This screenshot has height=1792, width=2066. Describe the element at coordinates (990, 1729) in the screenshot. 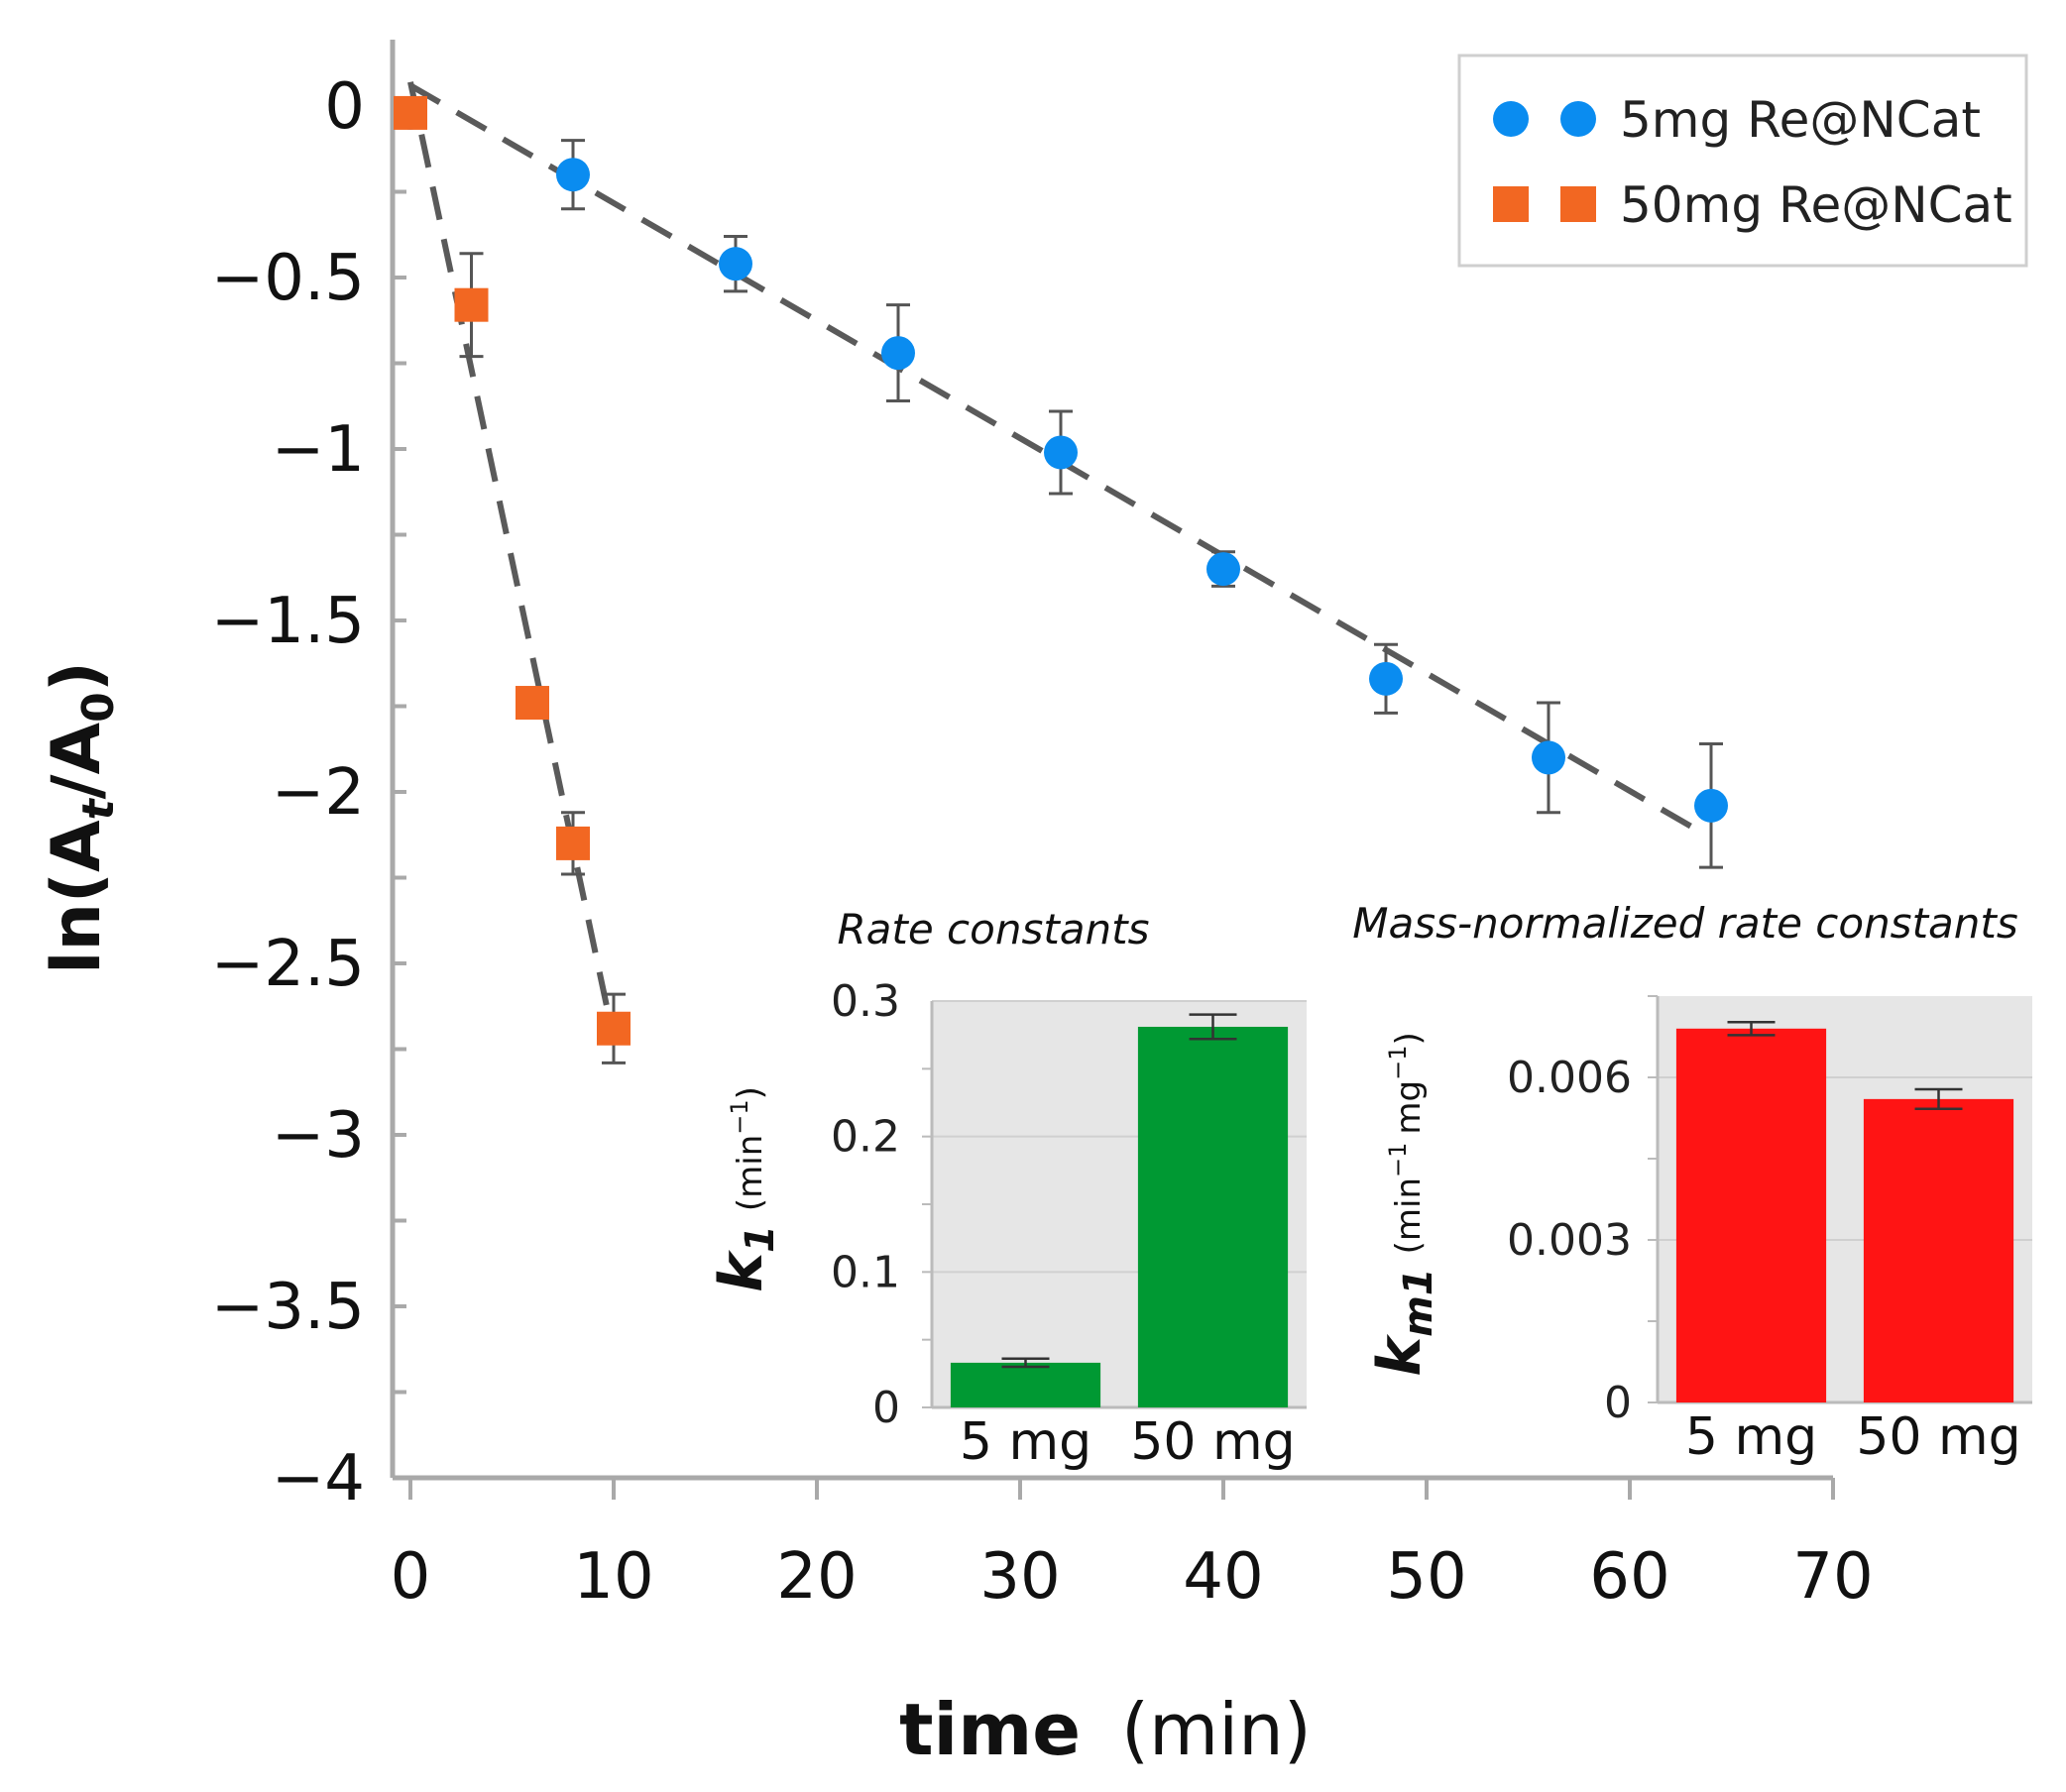

I see `x-axis-title-bold: time` at that location.